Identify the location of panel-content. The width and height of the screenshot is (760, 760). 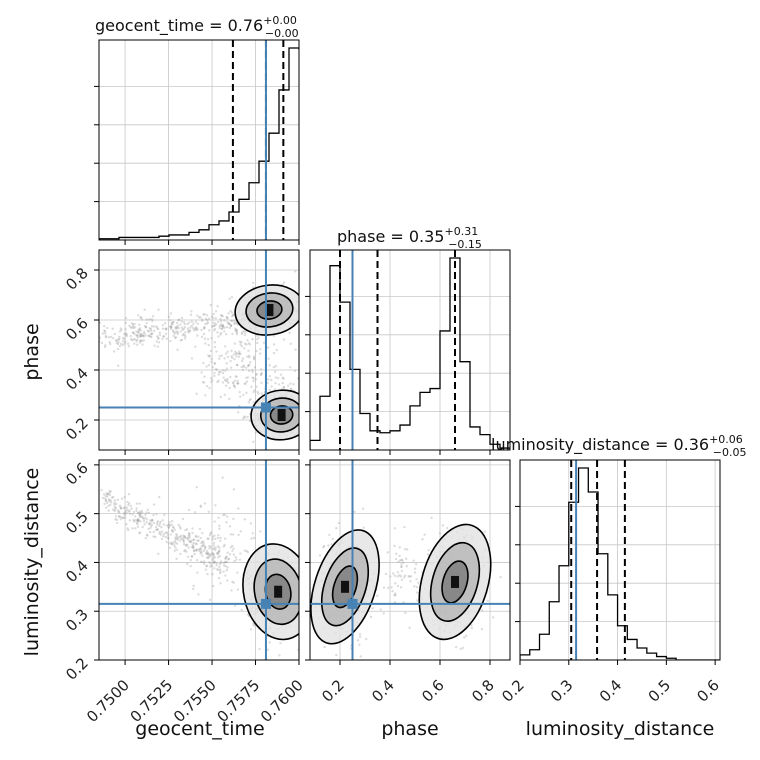
(406, 582).